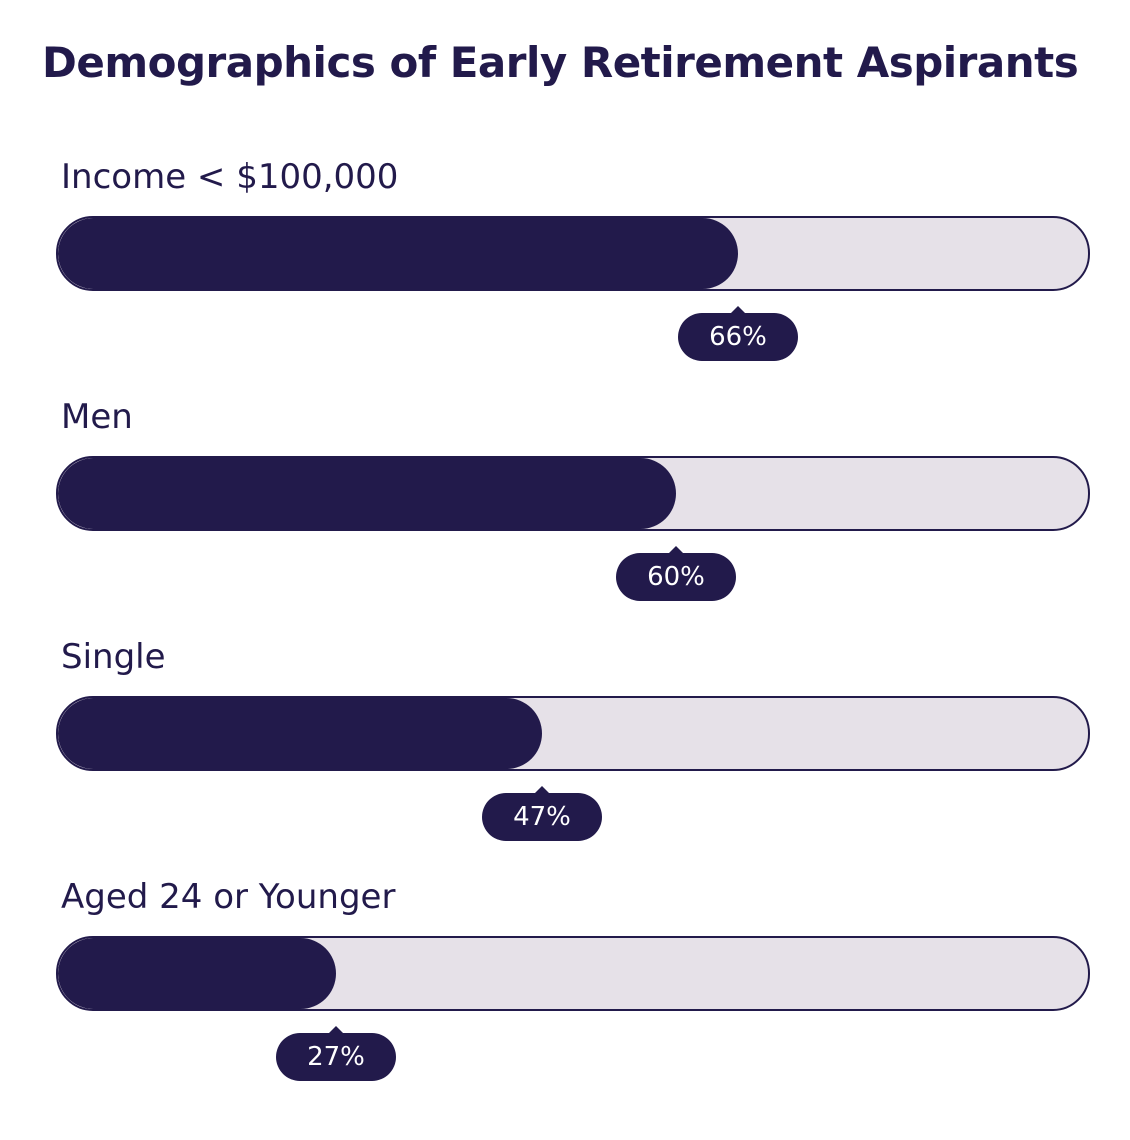 This screenshot has width=1130, height=1140. Describe the element at coordinates (542, 817) in the screenshot. I see `data-label: 47%` at that location.